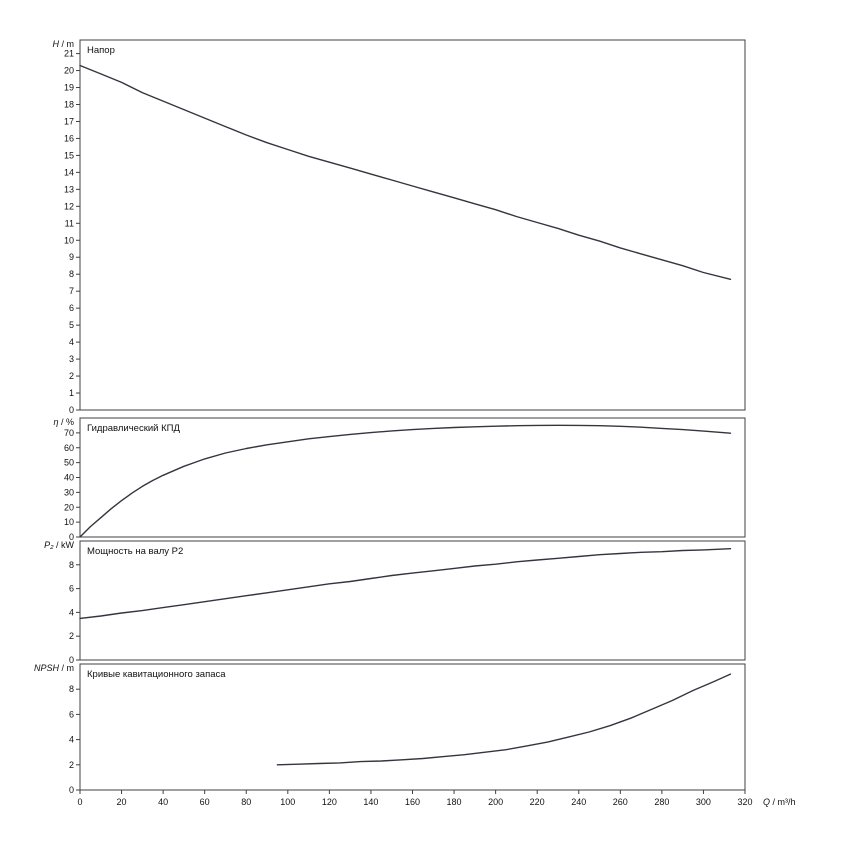 The image size is (850, 850). I want to click on x-tick-label: 60, so click(205, 802).